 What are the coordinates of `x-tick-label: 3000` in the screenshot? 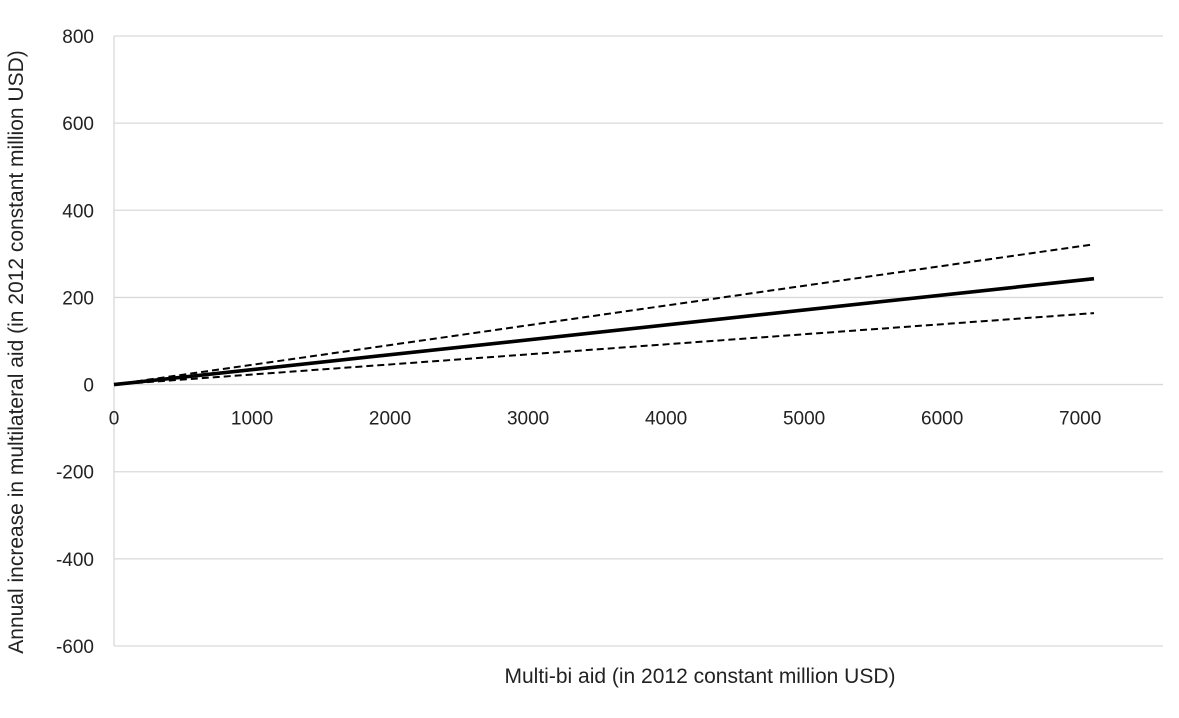 It's located at (528, 419).